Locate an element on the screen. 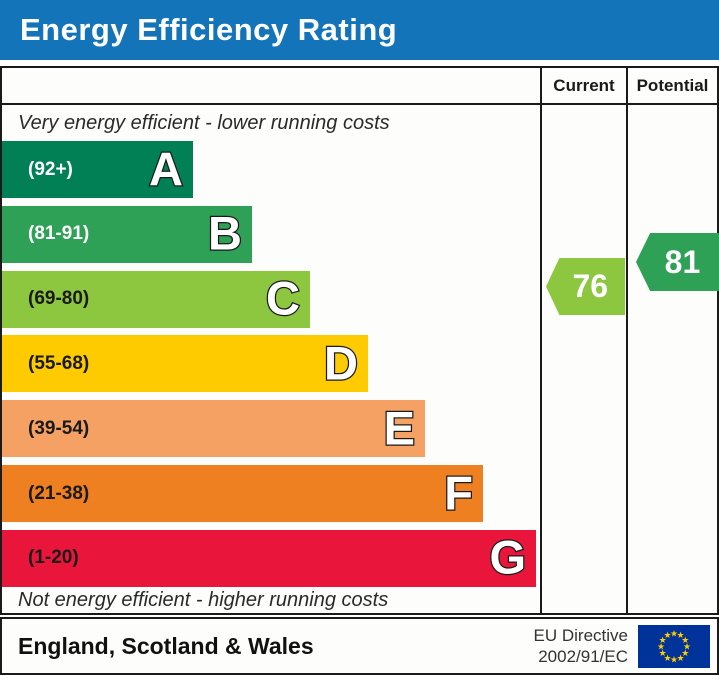 This screenshot has height=675, width=719. band-bar-c: (69-80) C is located at coordinates (156, 299).